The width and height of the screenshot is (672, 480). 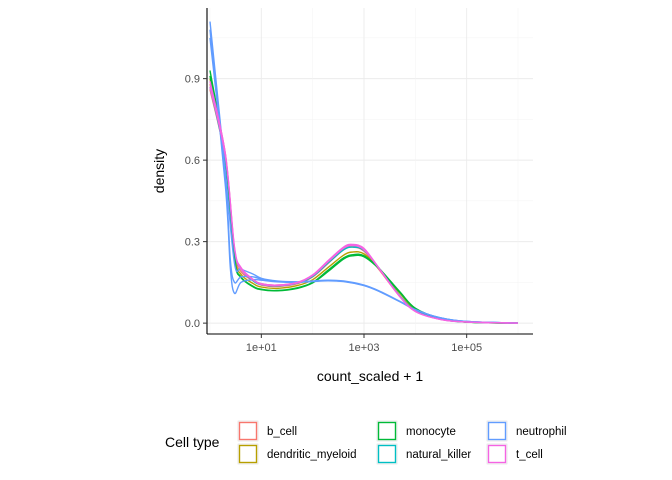 I want to click on legend-entry-neutrophil: neutrophil, so click(x=526, y=431).